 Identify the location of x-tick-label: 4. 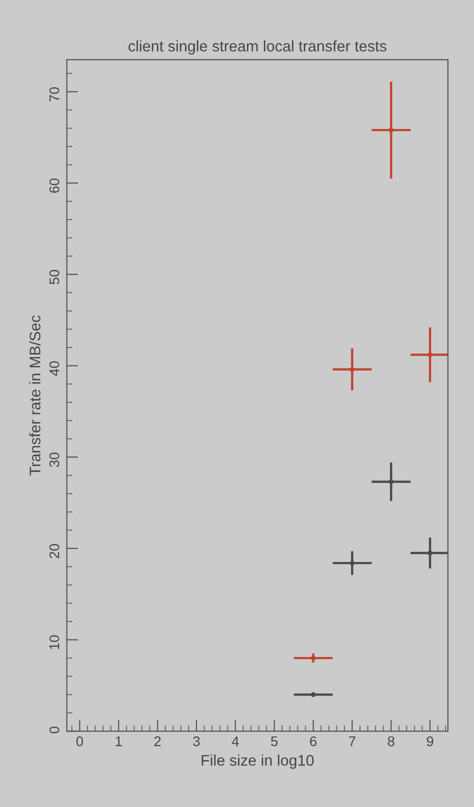
(235, 741).